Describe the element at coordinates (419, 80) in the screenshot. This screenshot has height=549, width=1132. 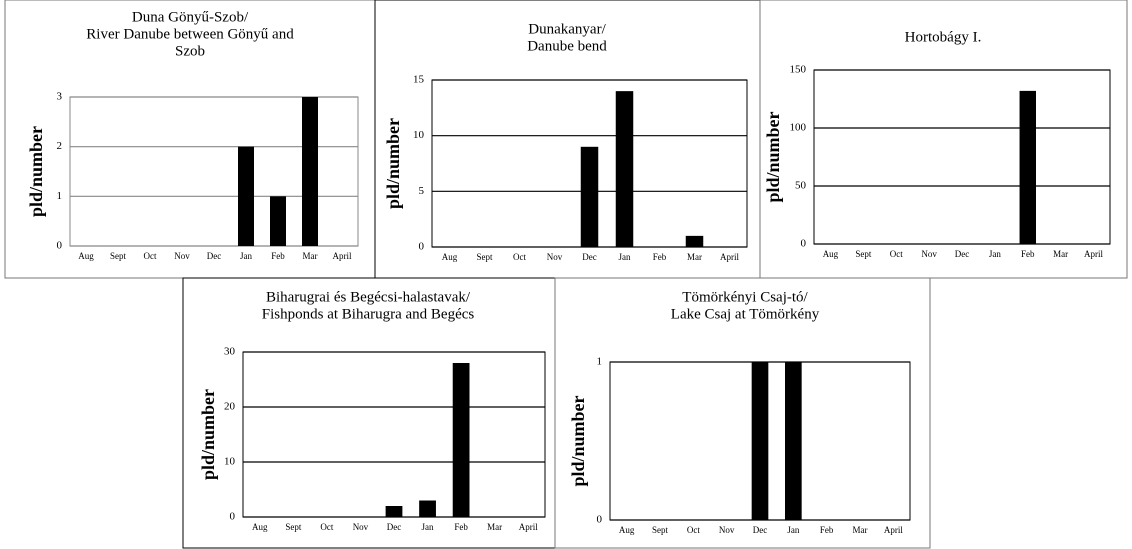
I see `y-tick-label: 15` at that location.